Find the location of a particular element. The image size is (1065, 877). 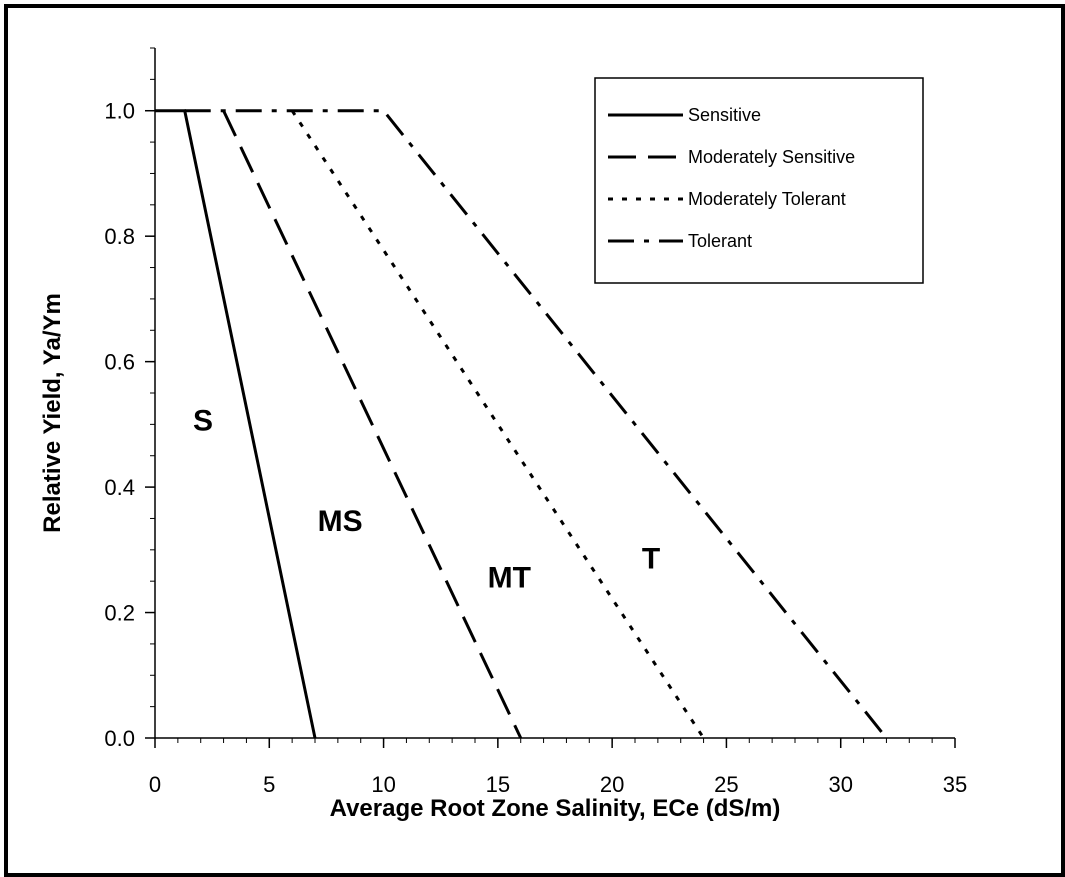

legend-label: Sensitive is located at coordinates (724, 115).